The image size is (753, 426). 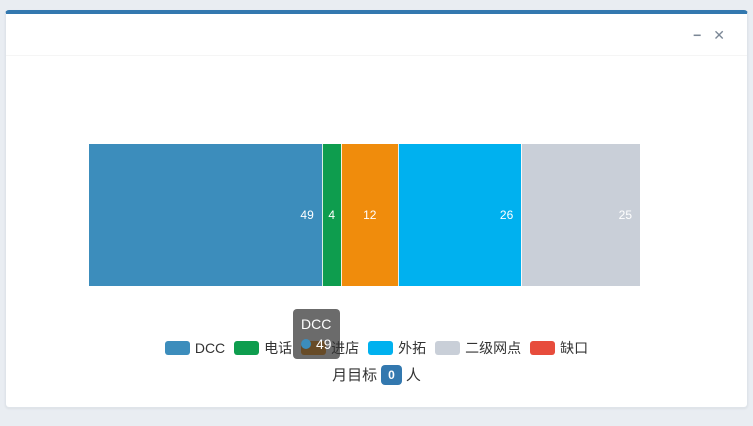 What do you see at coordinates (355, 375) in the screenshot?
I see `target-prefix-label: 月目标` at bounding box center [355, 375].